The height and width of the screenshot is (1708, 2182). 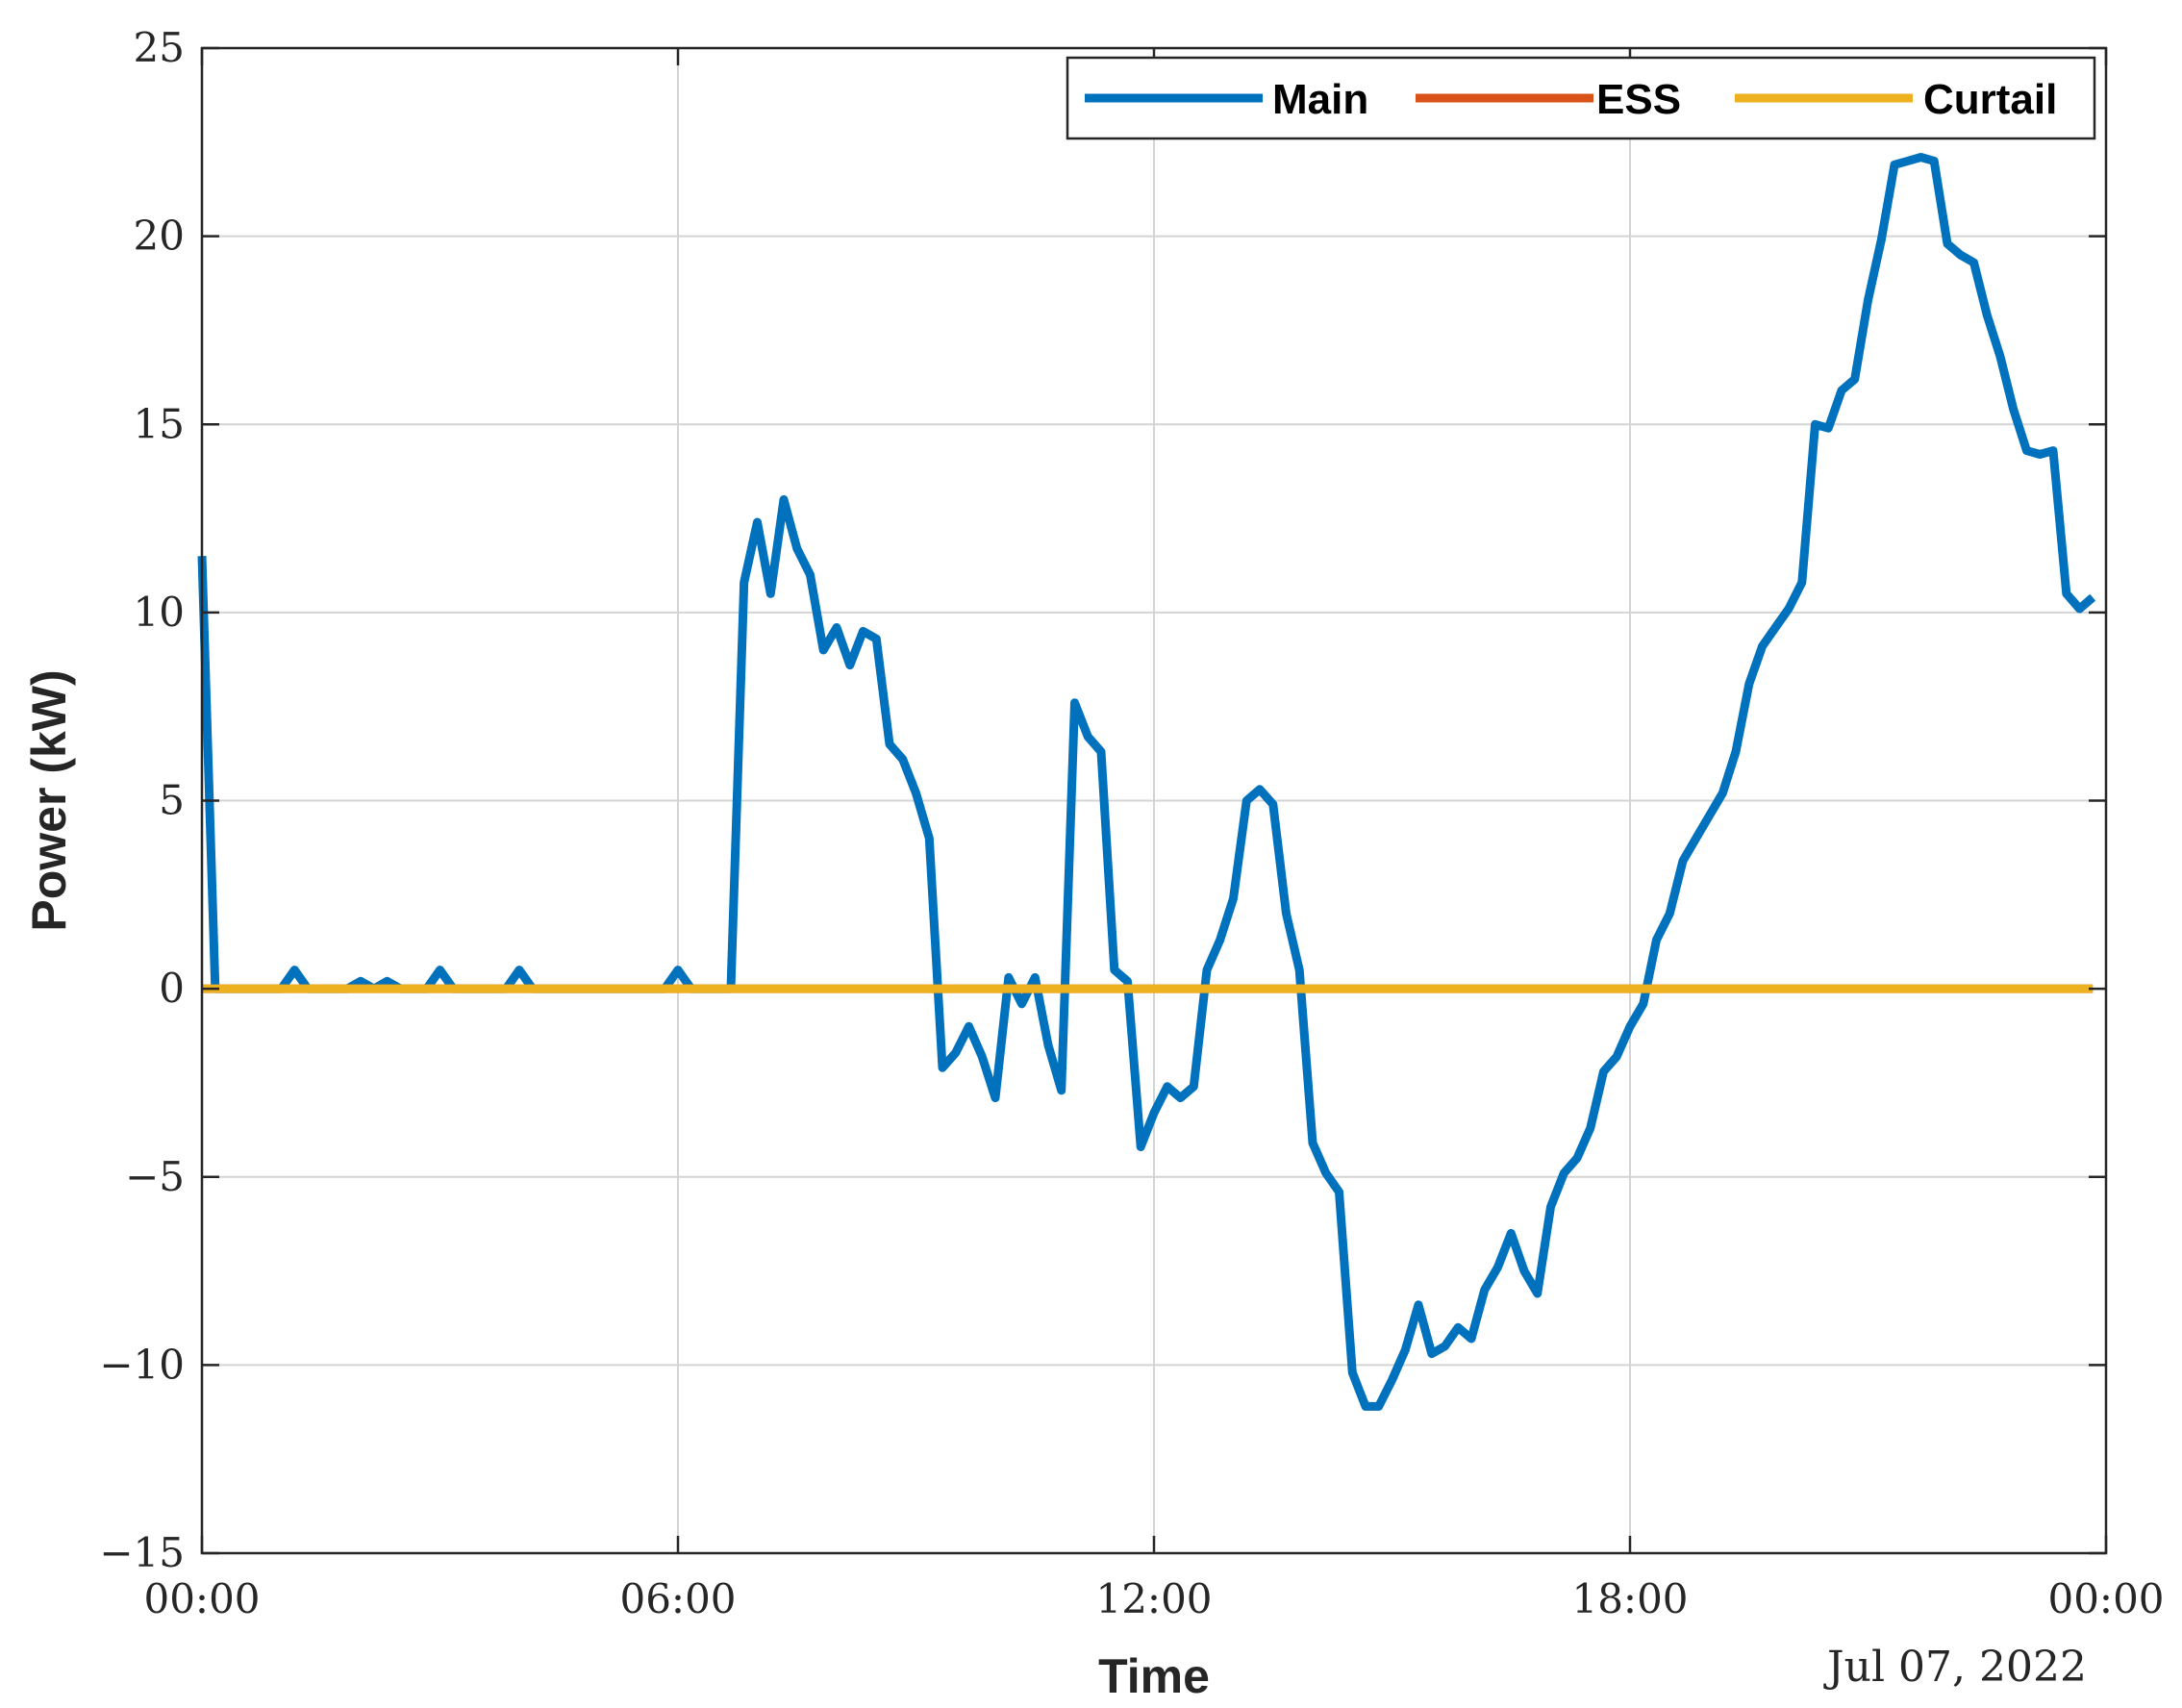 What do you see at coordinates (172, 988) in the screenshot?
I see `y-tick-label: 0` at bounding box center [172, 988].